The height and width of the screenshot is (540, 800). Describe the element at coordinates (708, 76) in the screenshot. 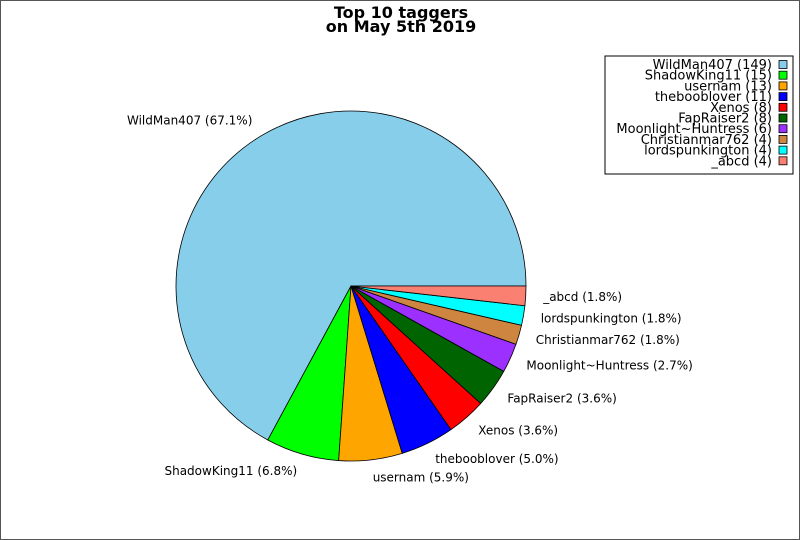

I see `legend-label-shadowking11: ShadowKing11 (15)` at that location.